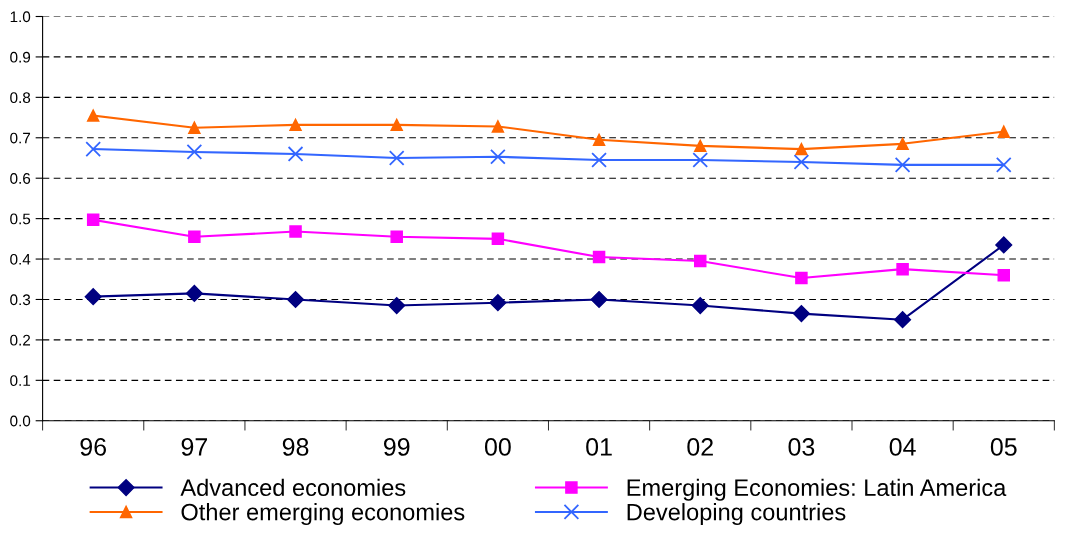 This screenshot has width=1065, height=550. Describe the element at coordinates (801, 447) in the screenshot. I see `x-tick-label: 03` at that location.